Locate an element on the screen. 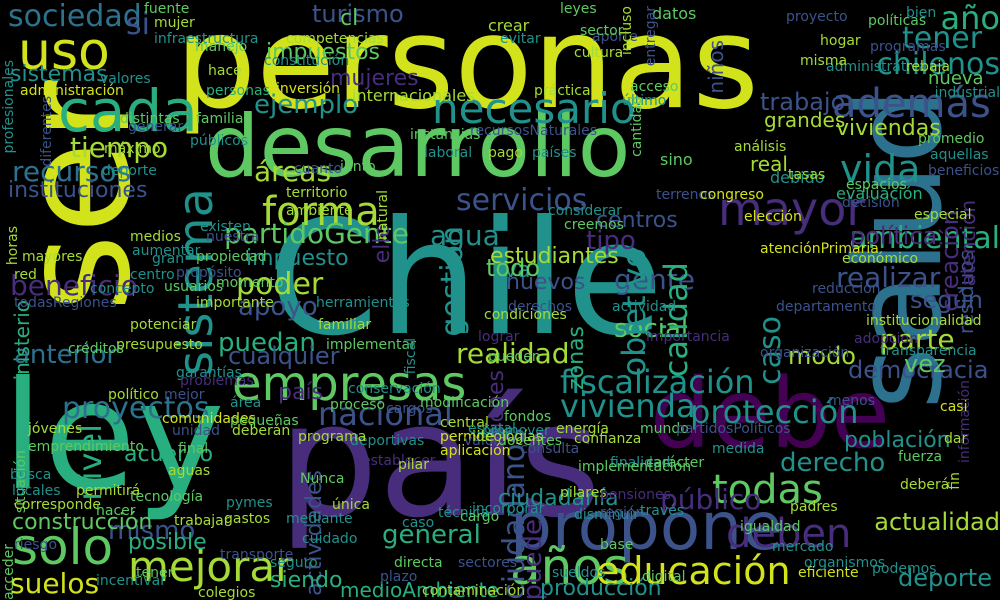 This screenshot has height=600, width=1000. cloud-word: sistemas is located at coordinates (59, 74).